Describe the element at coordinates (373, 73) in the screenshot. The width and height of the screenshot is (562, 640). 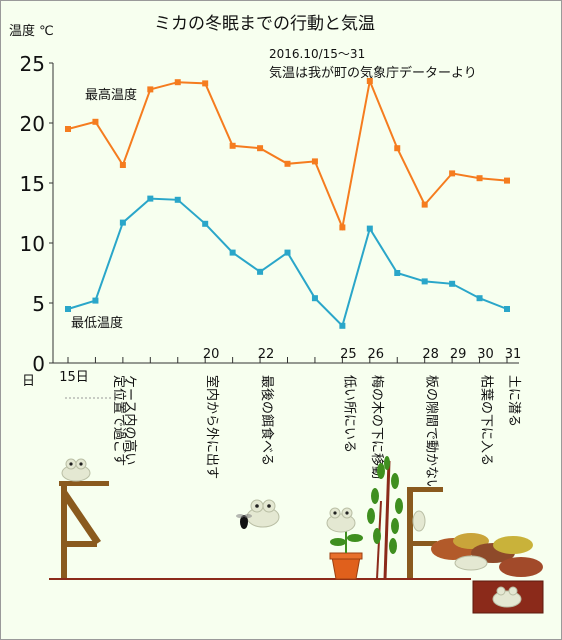
I see `source-note: 気温は我が町の気象庁データーより` at that location.